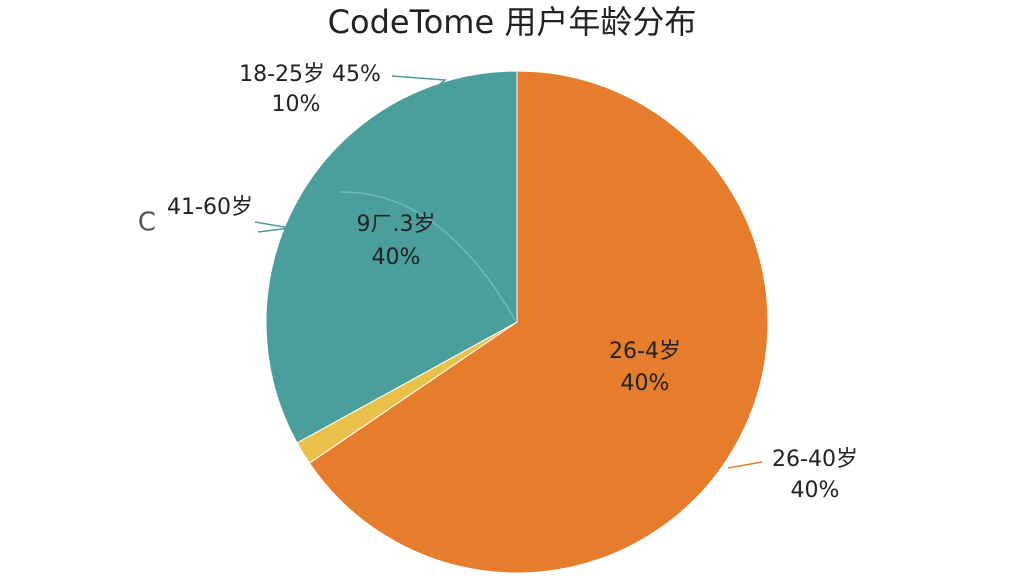 Image resolution: width=1024 pixels, height=576 pixels. I want to click on annotation: C, so click(147, 223).